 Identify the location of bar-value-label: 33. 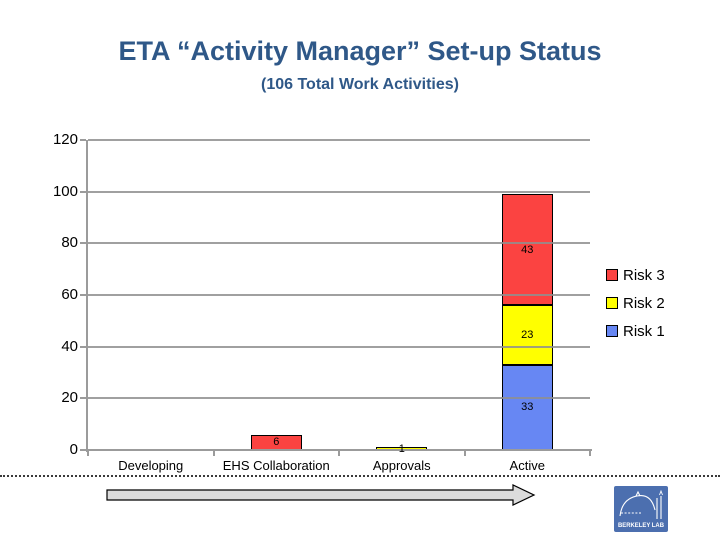
(527, 407).